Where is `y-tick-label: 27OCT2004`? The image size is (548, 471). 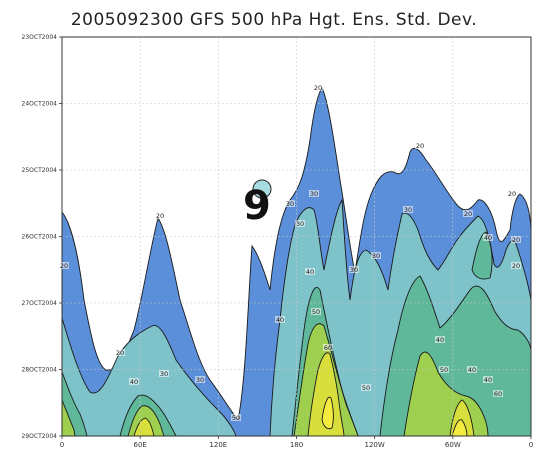
y-tick-label: 27OCT2004 is located at coordinates (40, 303).